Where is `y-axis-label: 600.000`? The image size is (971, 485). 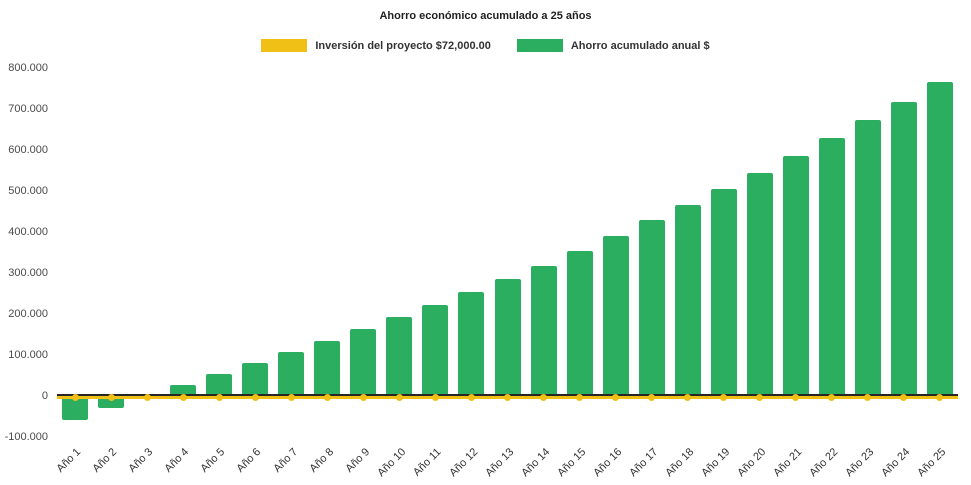 y-axis-label: 600.000 is located at coordinates (28, 149).